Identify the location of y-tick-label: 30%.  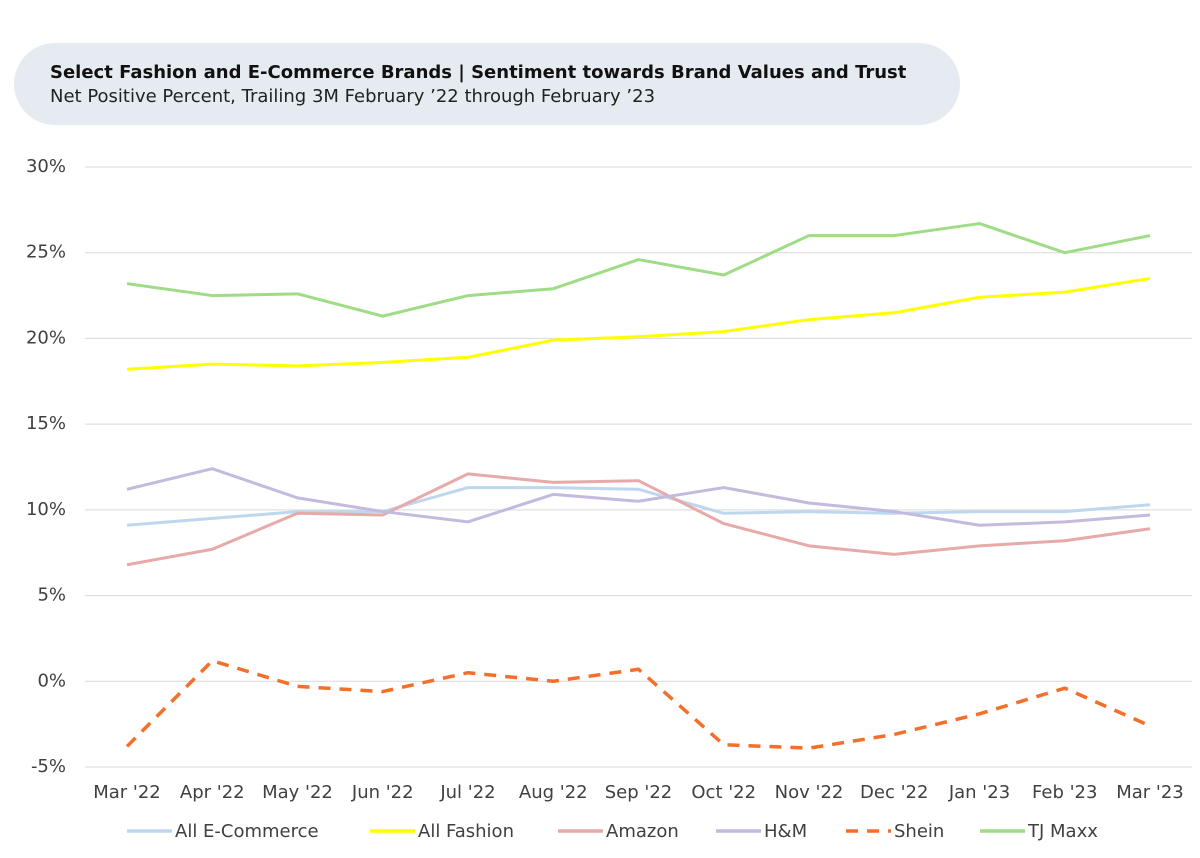
(46, 166).